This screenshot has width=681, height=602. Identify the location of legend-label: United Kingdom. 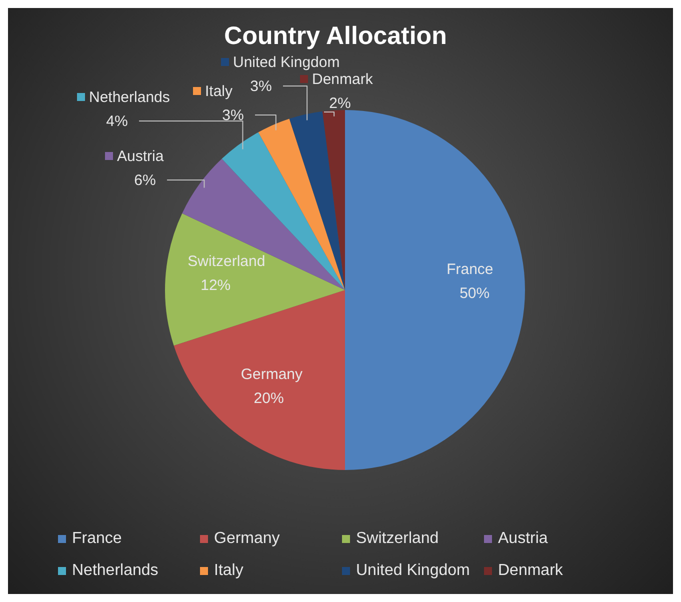
(286, 62).